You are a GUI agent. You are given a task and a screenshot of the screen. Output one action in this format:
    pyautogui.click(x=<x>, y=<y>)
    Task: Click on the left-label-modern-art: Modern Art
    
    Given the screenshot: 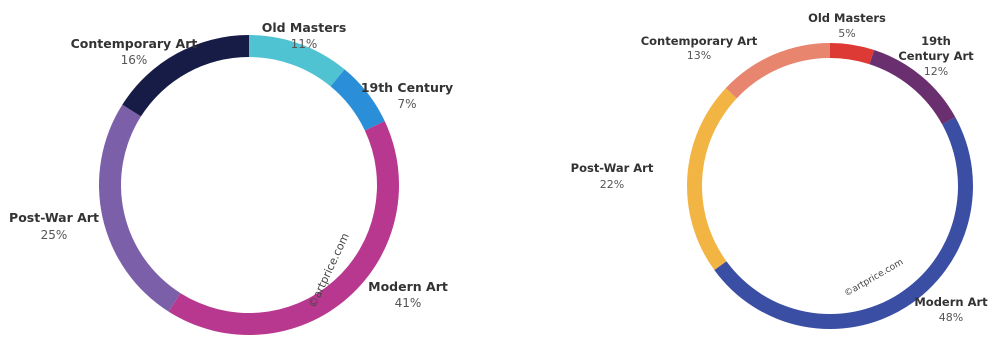 What is the action you would take?
    pyautogui.click(x=408, y=286)
    